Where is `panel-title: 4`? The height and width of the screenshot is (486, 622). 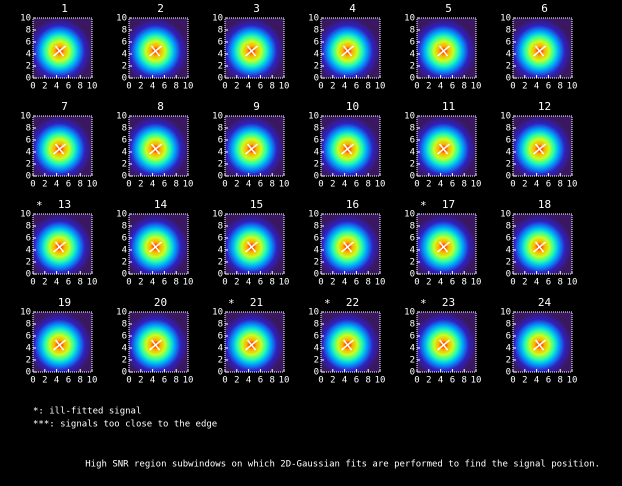 panel-title: 4 is located at coordinates (352, 8).